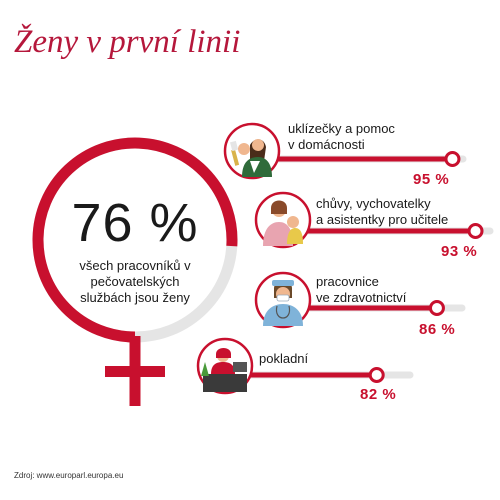 This screenshot has height=500, width=500. What do you see at coordinates (431, 179) in the screenshot?
I see `value-label-1: 95 %` at bounding box center [431, 179].